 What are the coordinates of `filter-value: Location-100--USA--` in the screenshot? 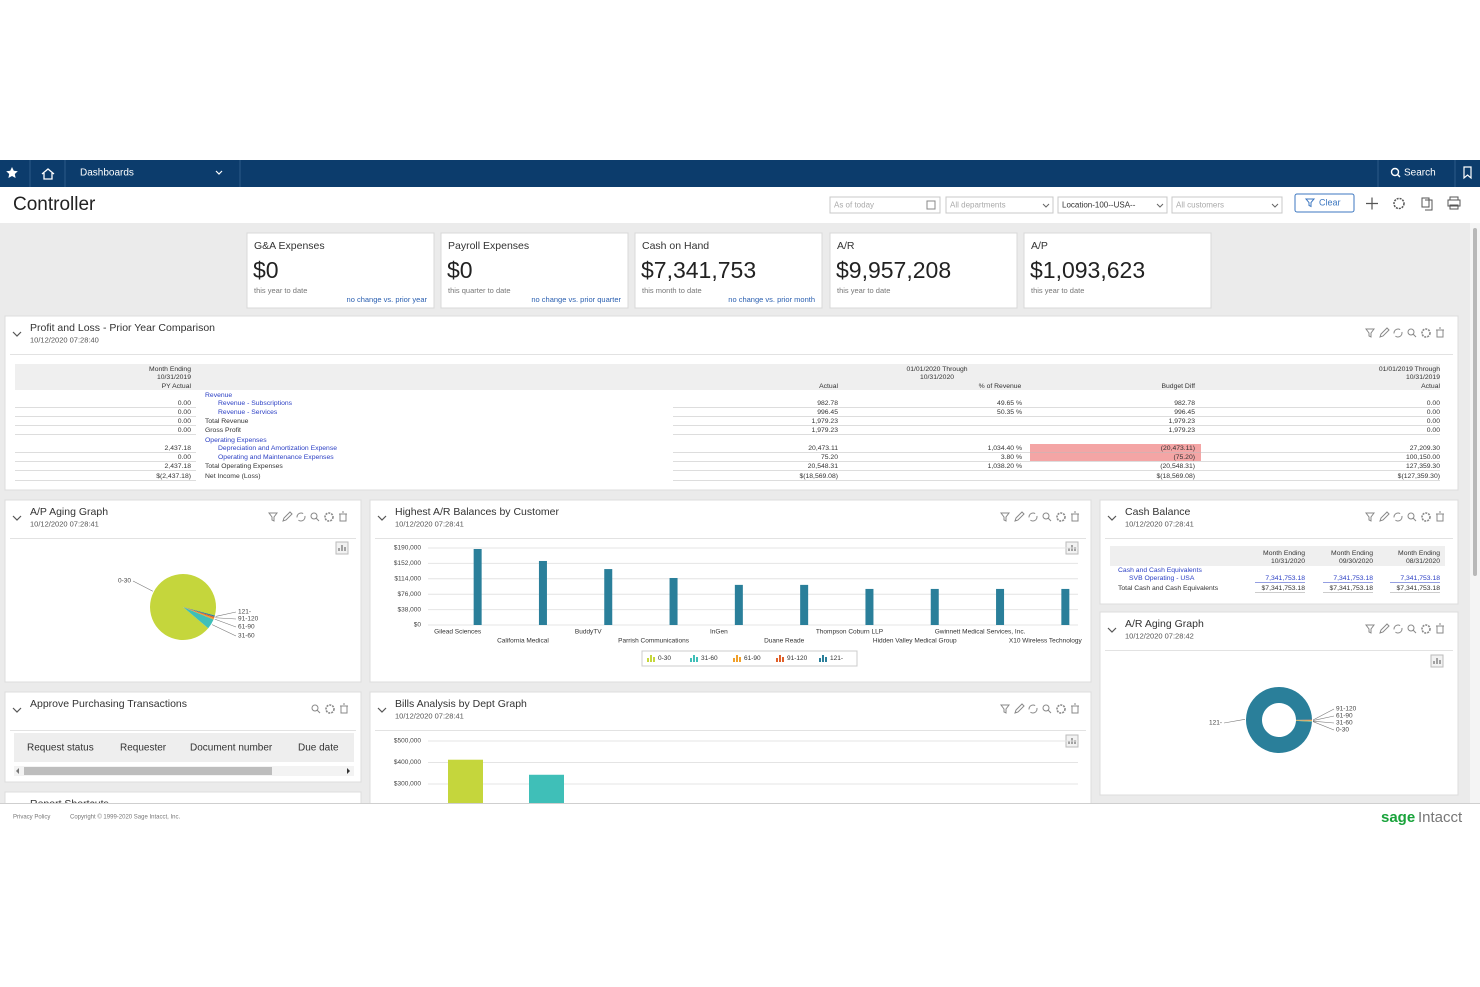 It's located at (1099, 205).